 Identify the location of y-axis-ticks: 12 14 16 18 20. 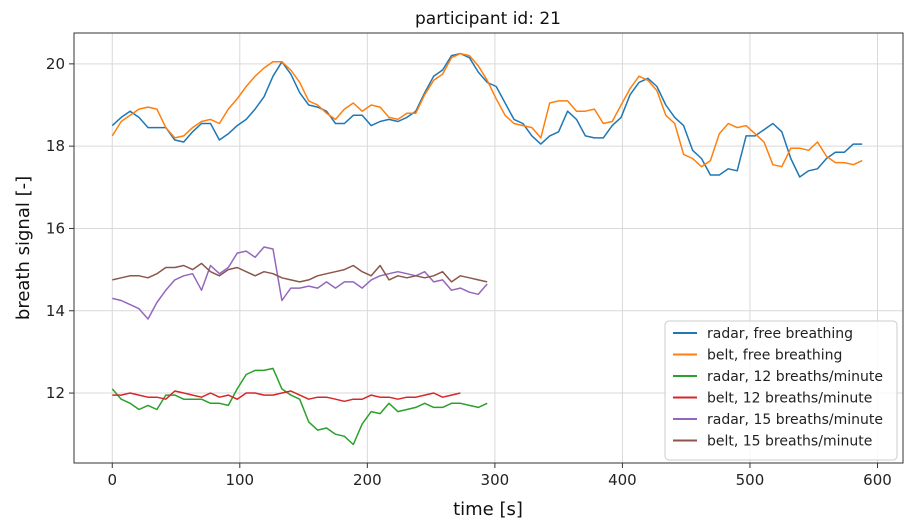
(60, 228).